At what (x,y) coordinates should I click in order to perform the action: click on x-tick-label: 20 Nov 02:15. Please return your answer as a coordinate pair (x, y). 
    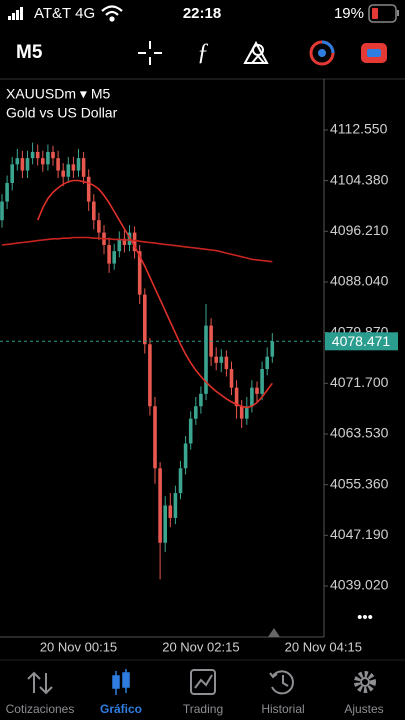
    Looking at the image, I should click on (200, 646).